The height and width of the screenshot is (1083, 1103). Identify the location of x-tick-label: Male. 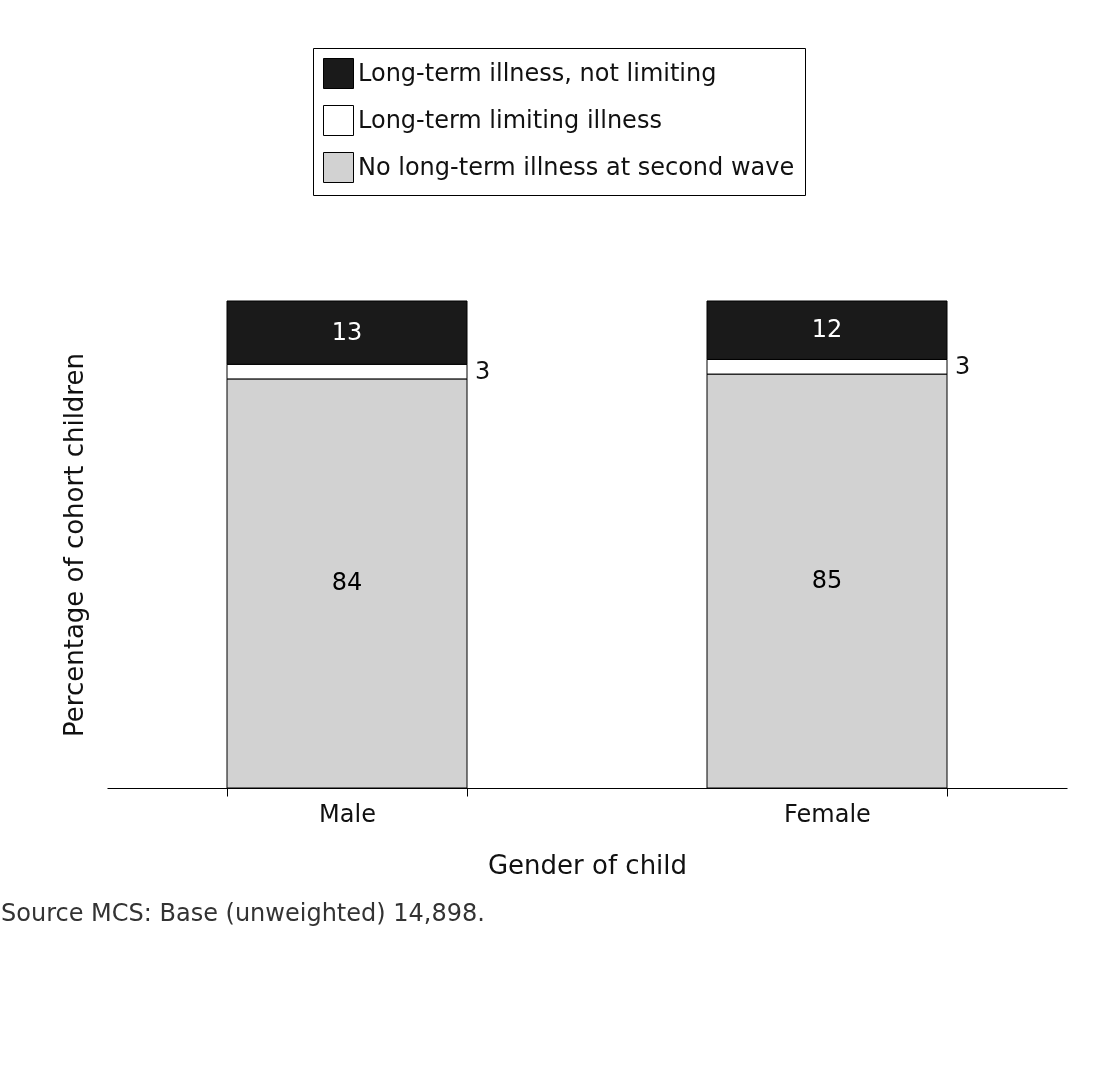
(347, 813).